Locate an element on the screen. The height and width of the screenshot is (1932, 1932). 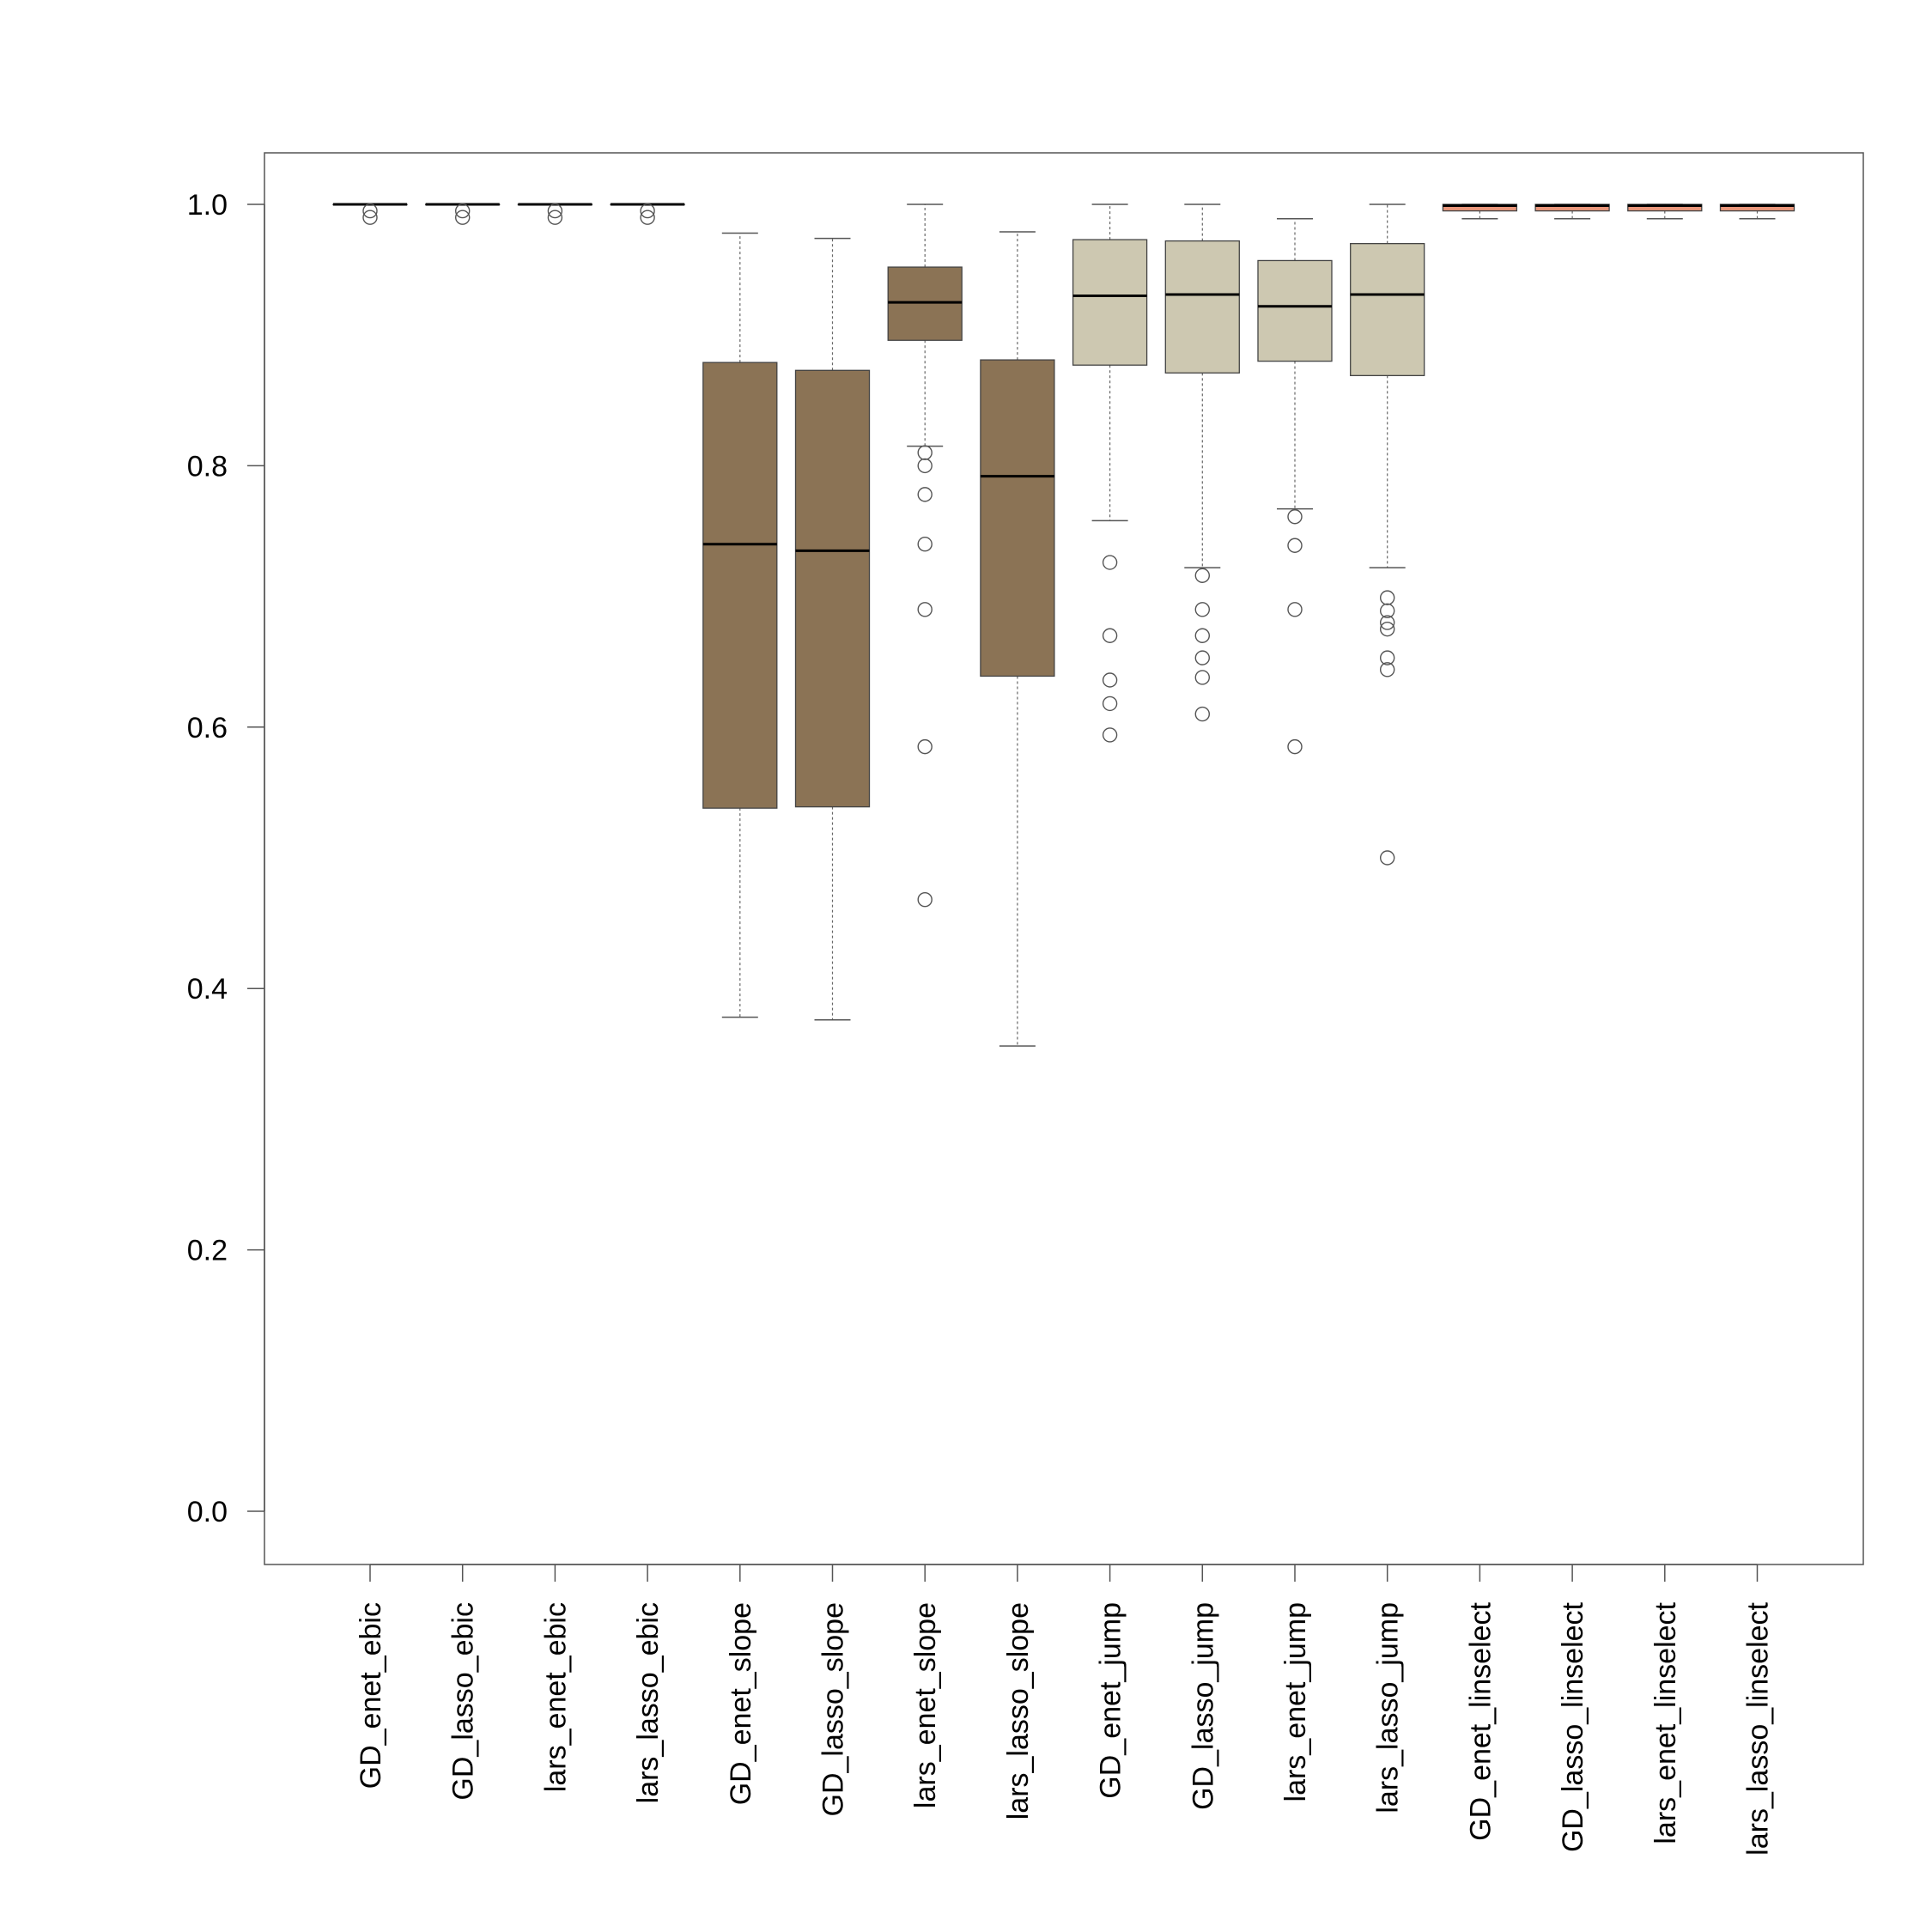
box-lars_enet_ebic is located at coordinates (555, 214).